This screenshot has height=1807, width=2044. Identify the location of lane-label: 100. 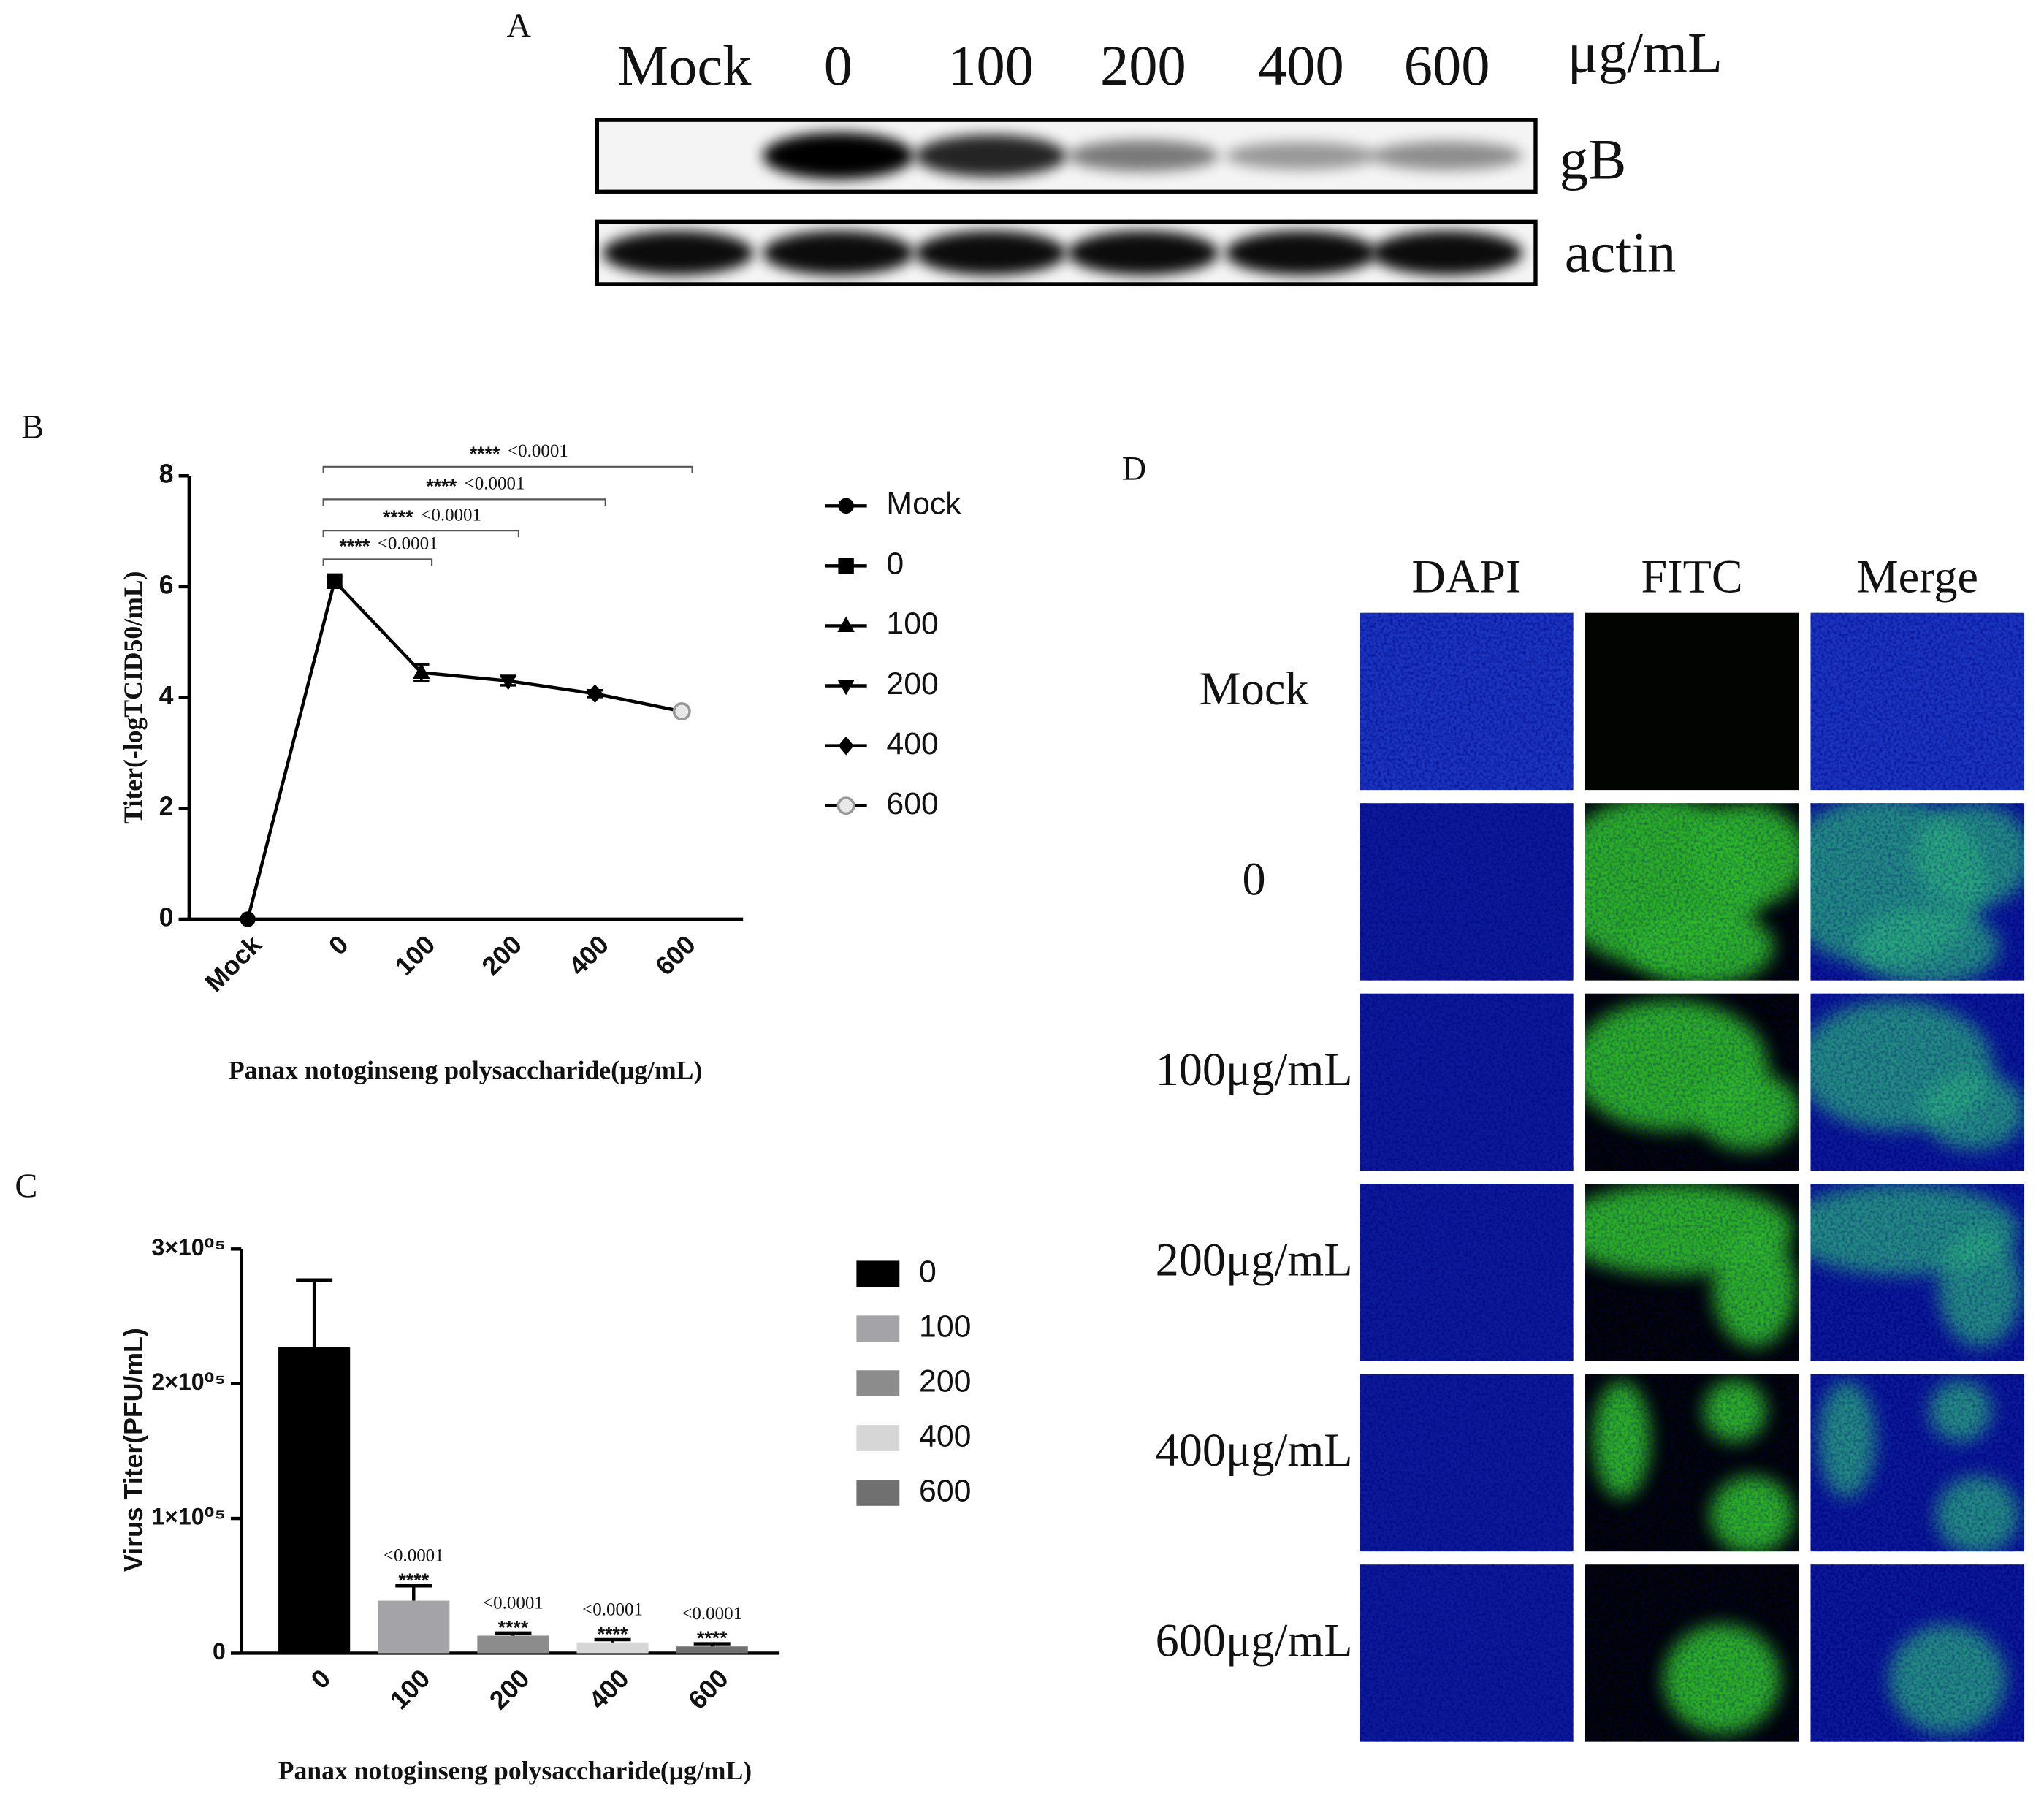
(990, 65).